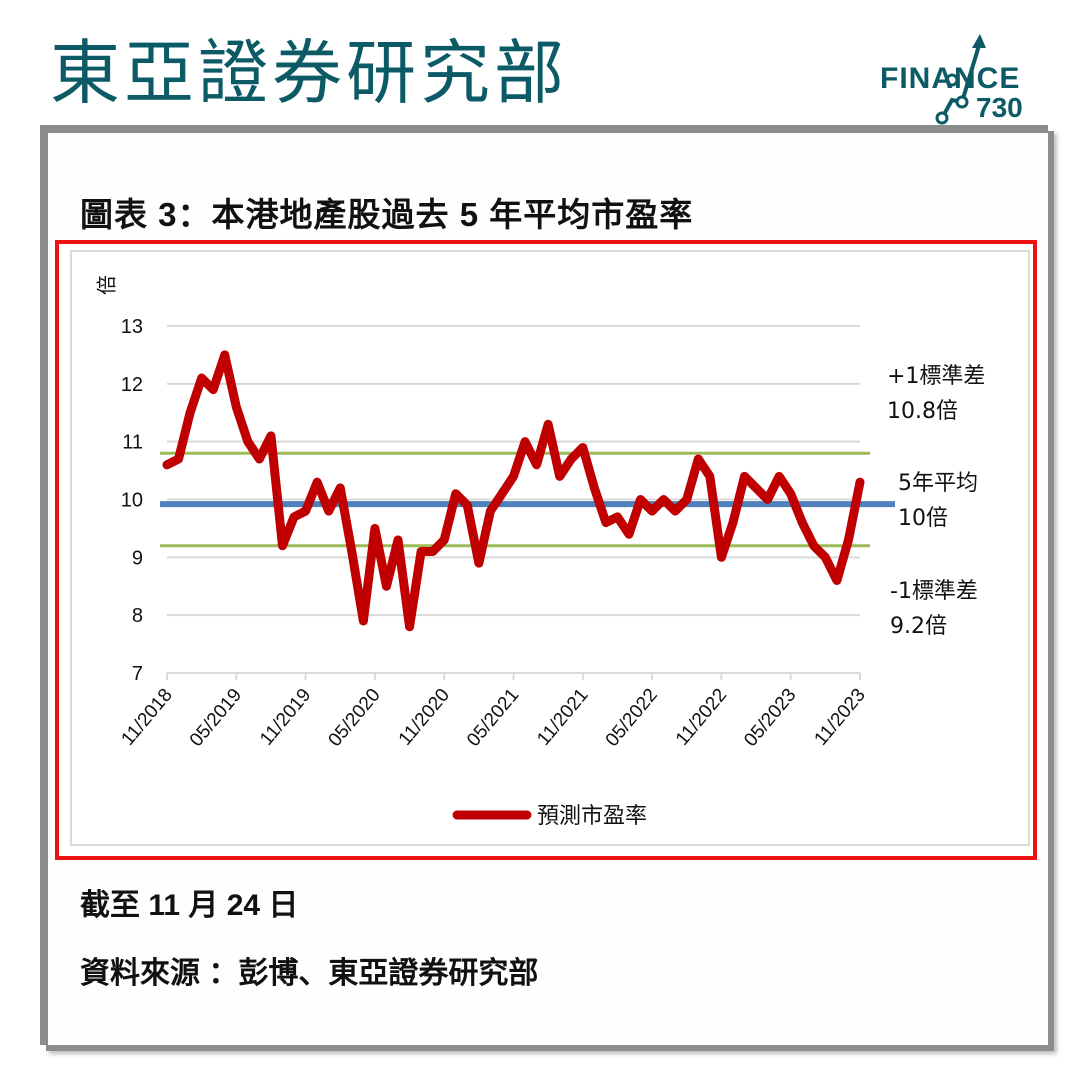 Image resolution: width=1080 pixels, height=1080 pixels. I want to click on y-tick-label: 10, so click(132, 501).